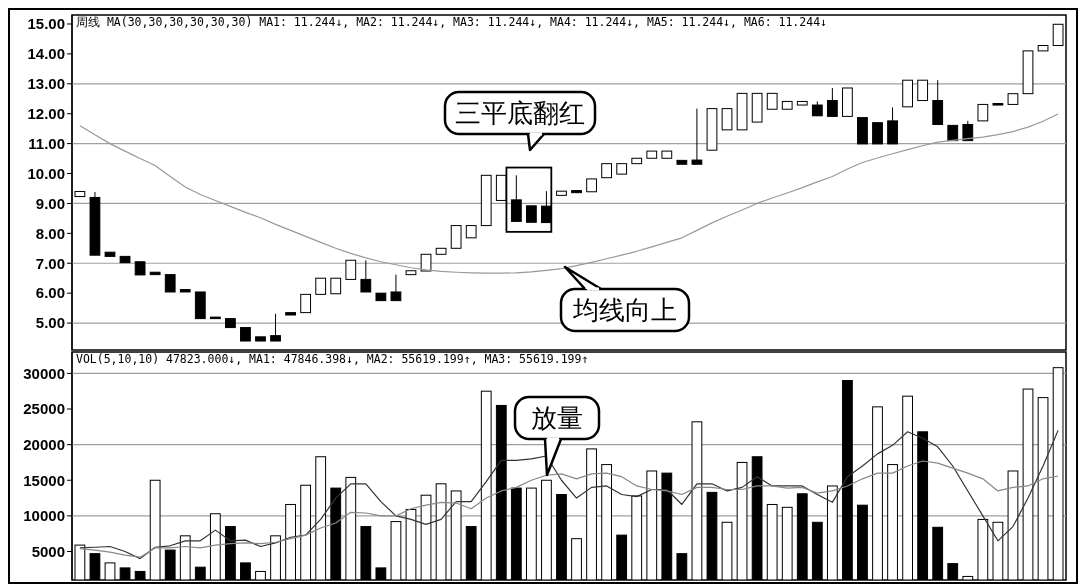 This screenshot has width=1082, height=586. I want to click on annotation: 均线向上, so click(624, 310).